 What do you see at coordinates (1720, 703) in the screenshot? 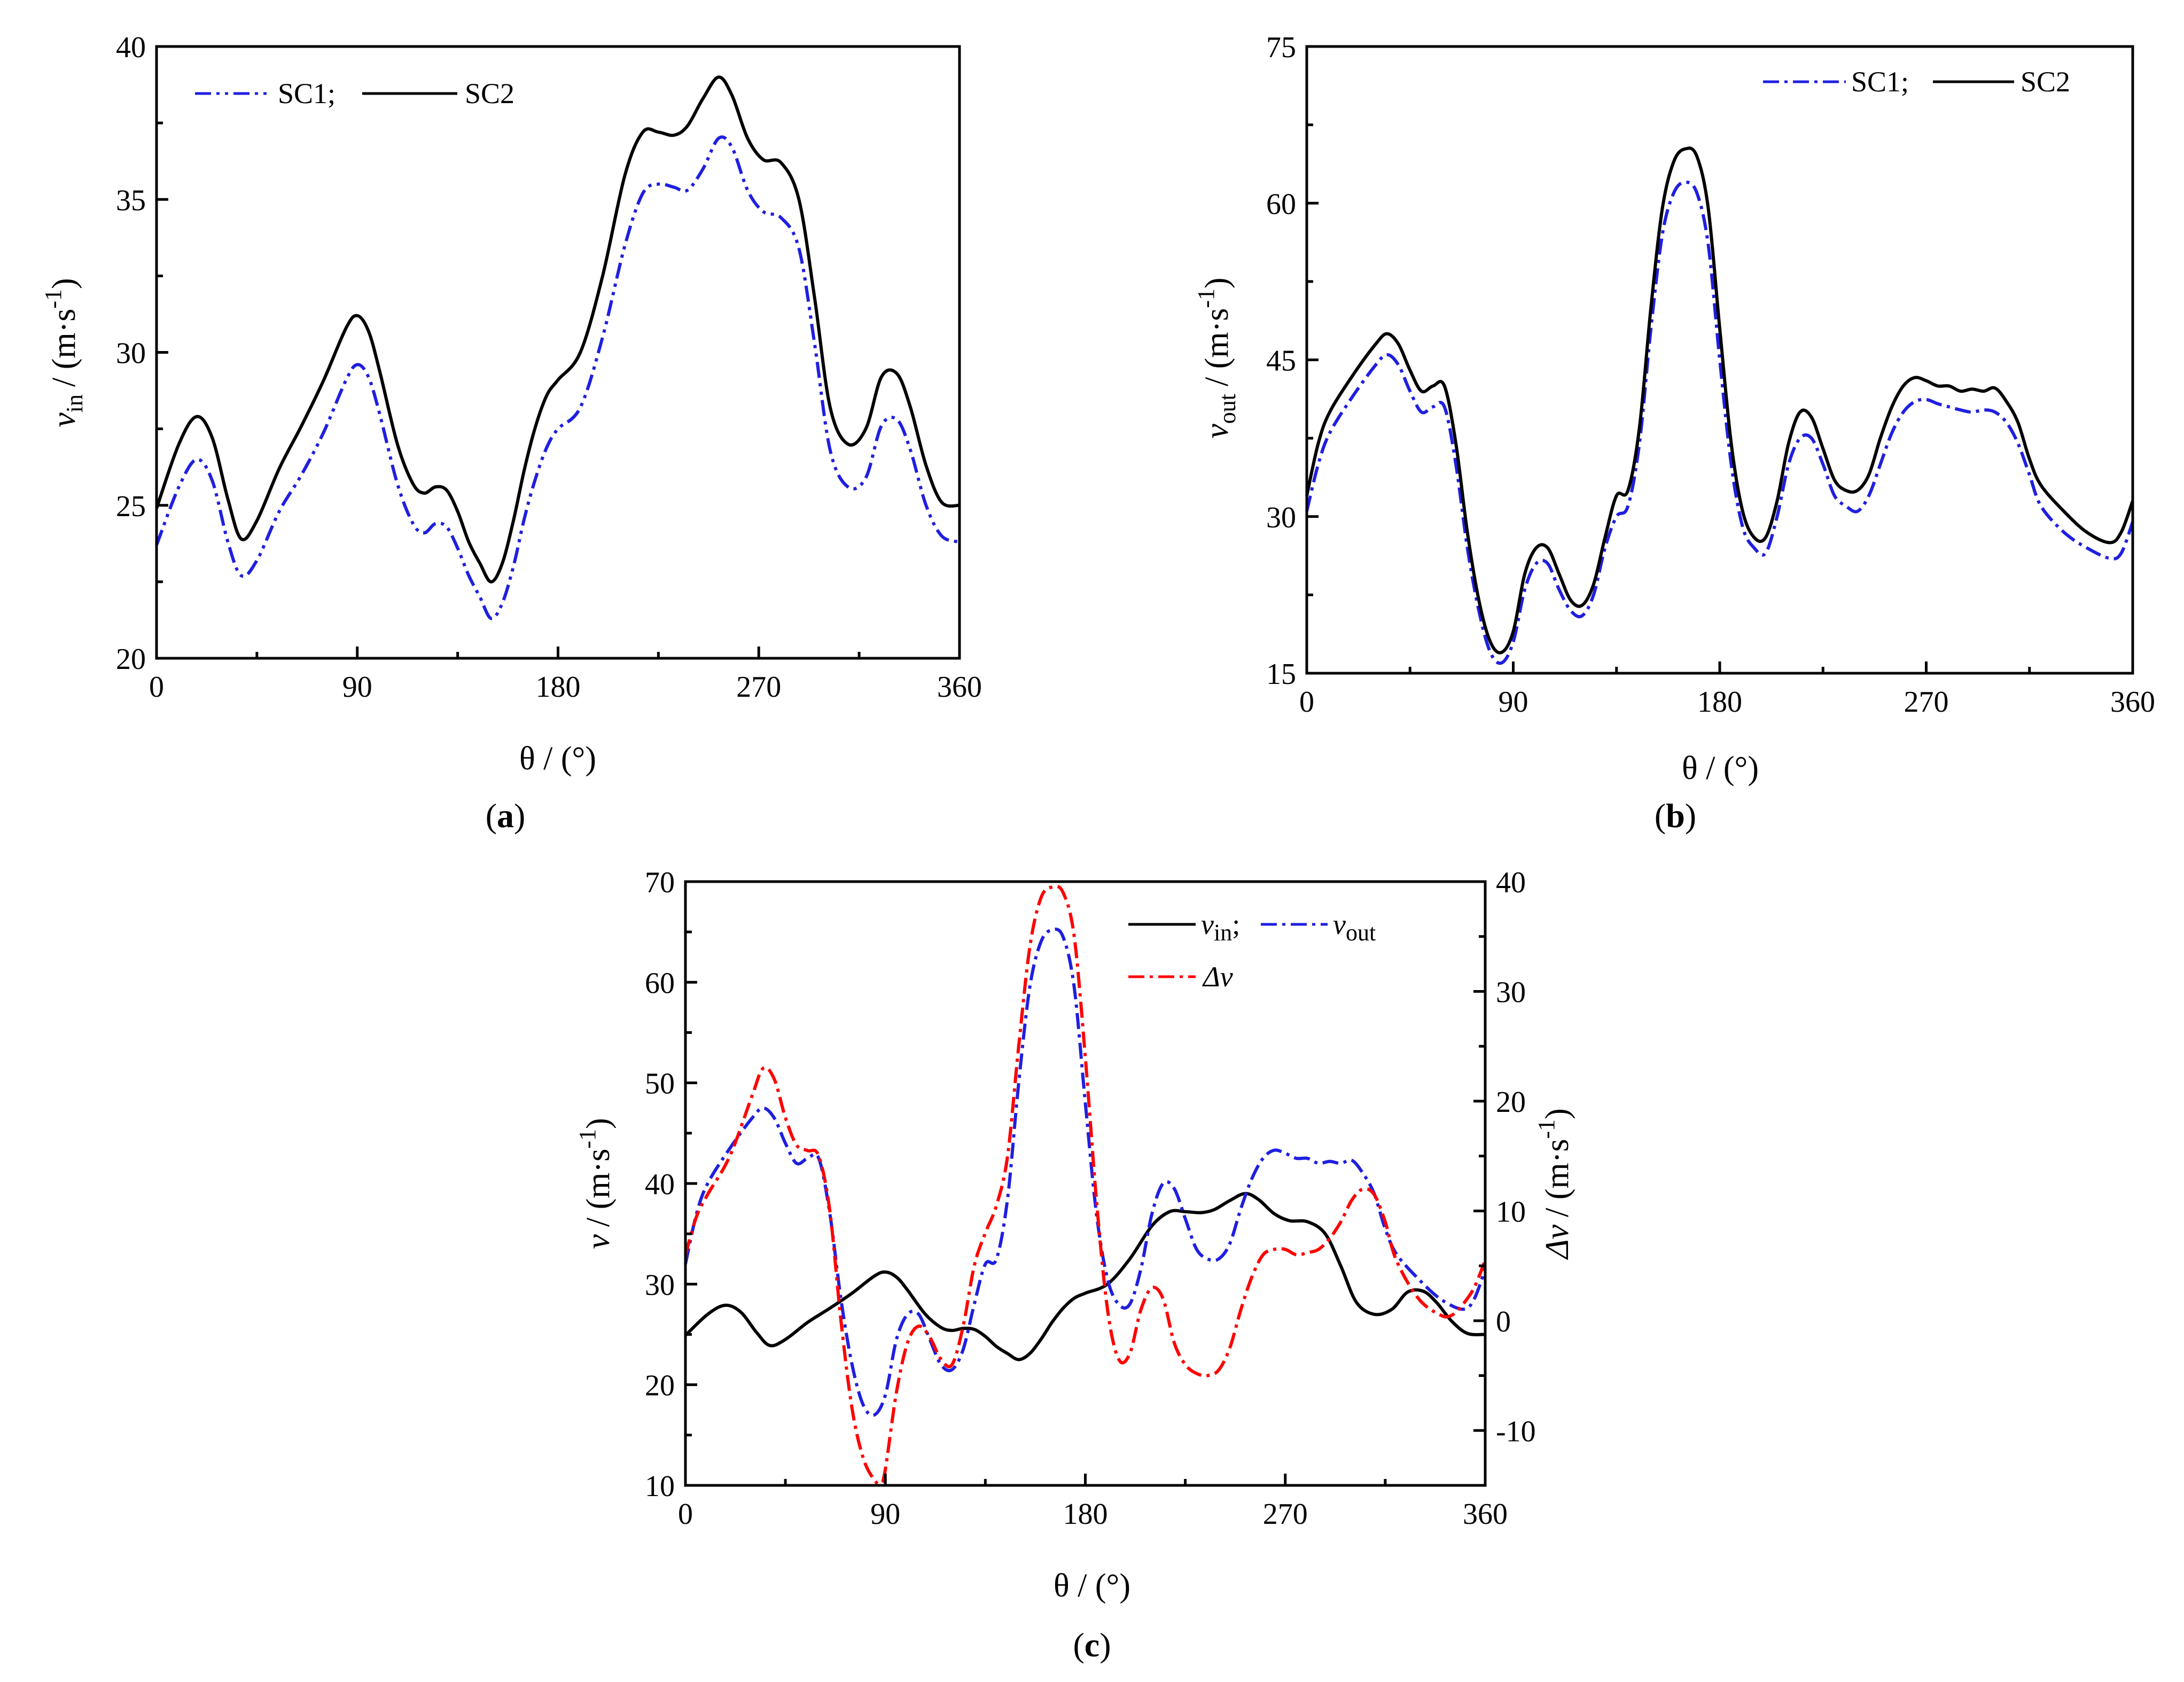
I see `panel-b-x-tick-label: 180` at bounding box center [1720, 703].